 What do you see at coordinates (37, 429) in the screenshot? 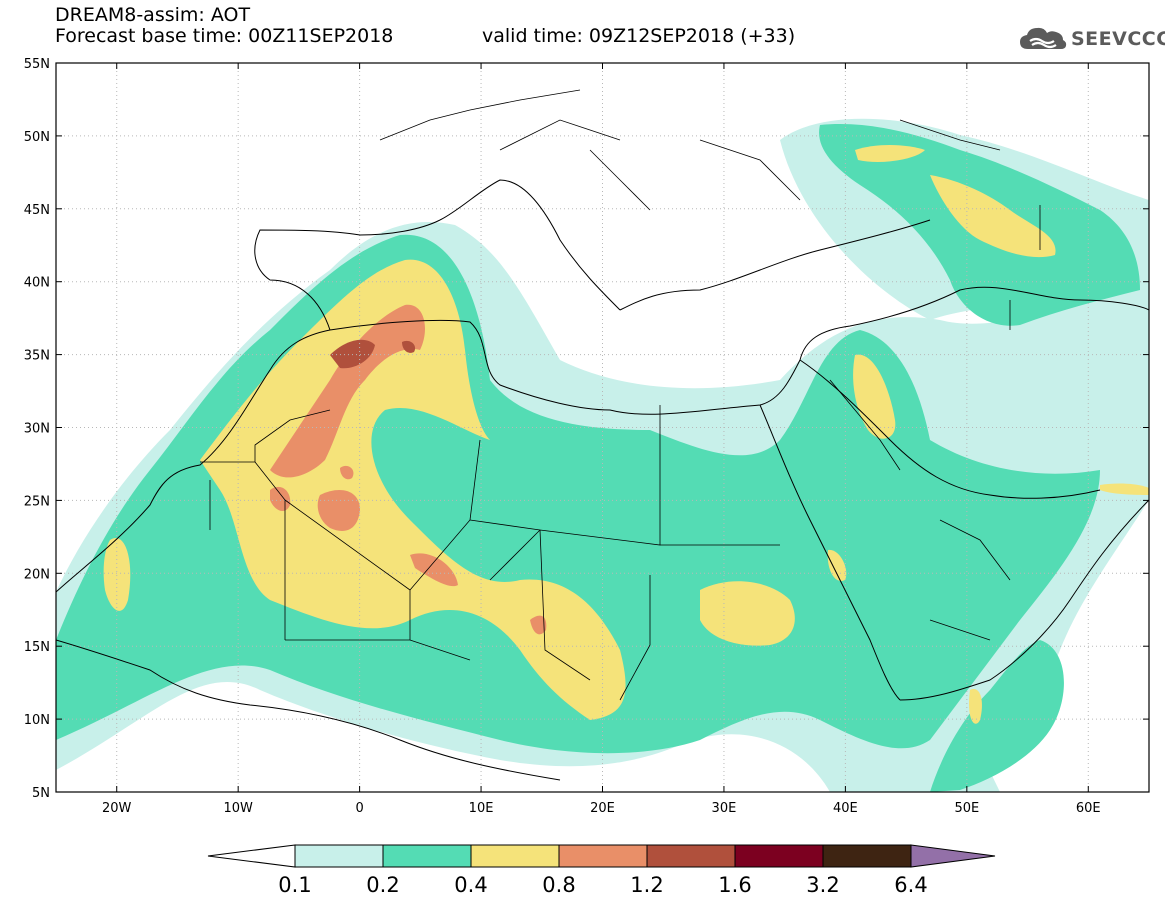
I see `lat-label: 30N` at bounding box center [37, 429].